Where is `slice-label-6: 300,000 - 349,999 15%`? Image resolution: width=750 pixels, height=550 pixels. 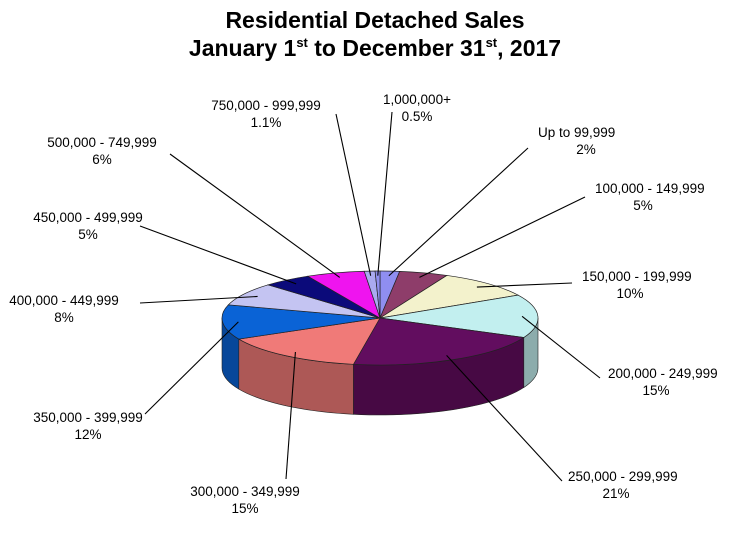 slice-label-6: 300,000 - 349,999 15% is located at coordinates (245, 500).